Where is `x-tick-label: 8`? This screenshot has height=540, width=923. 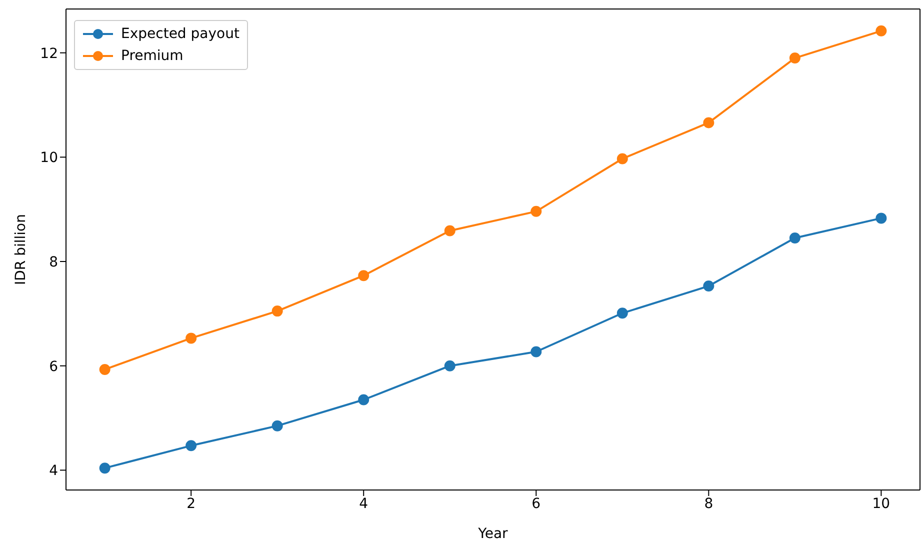
x-tick-label: 8 is located at coordinates (709, 504).